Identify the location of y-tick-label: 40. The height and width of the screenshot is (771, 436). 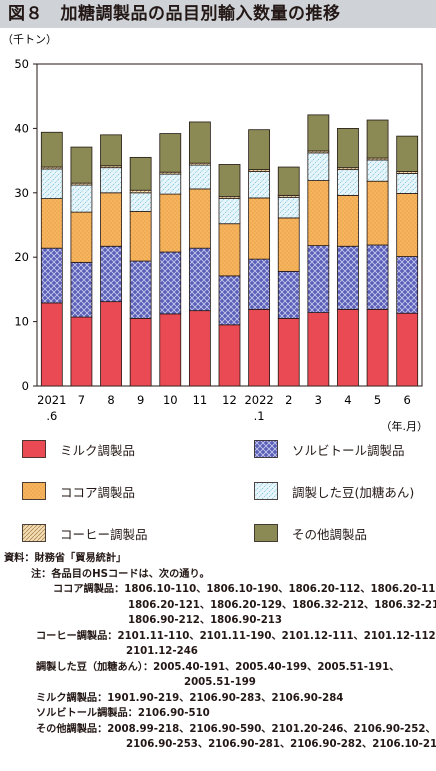
(21, 128).